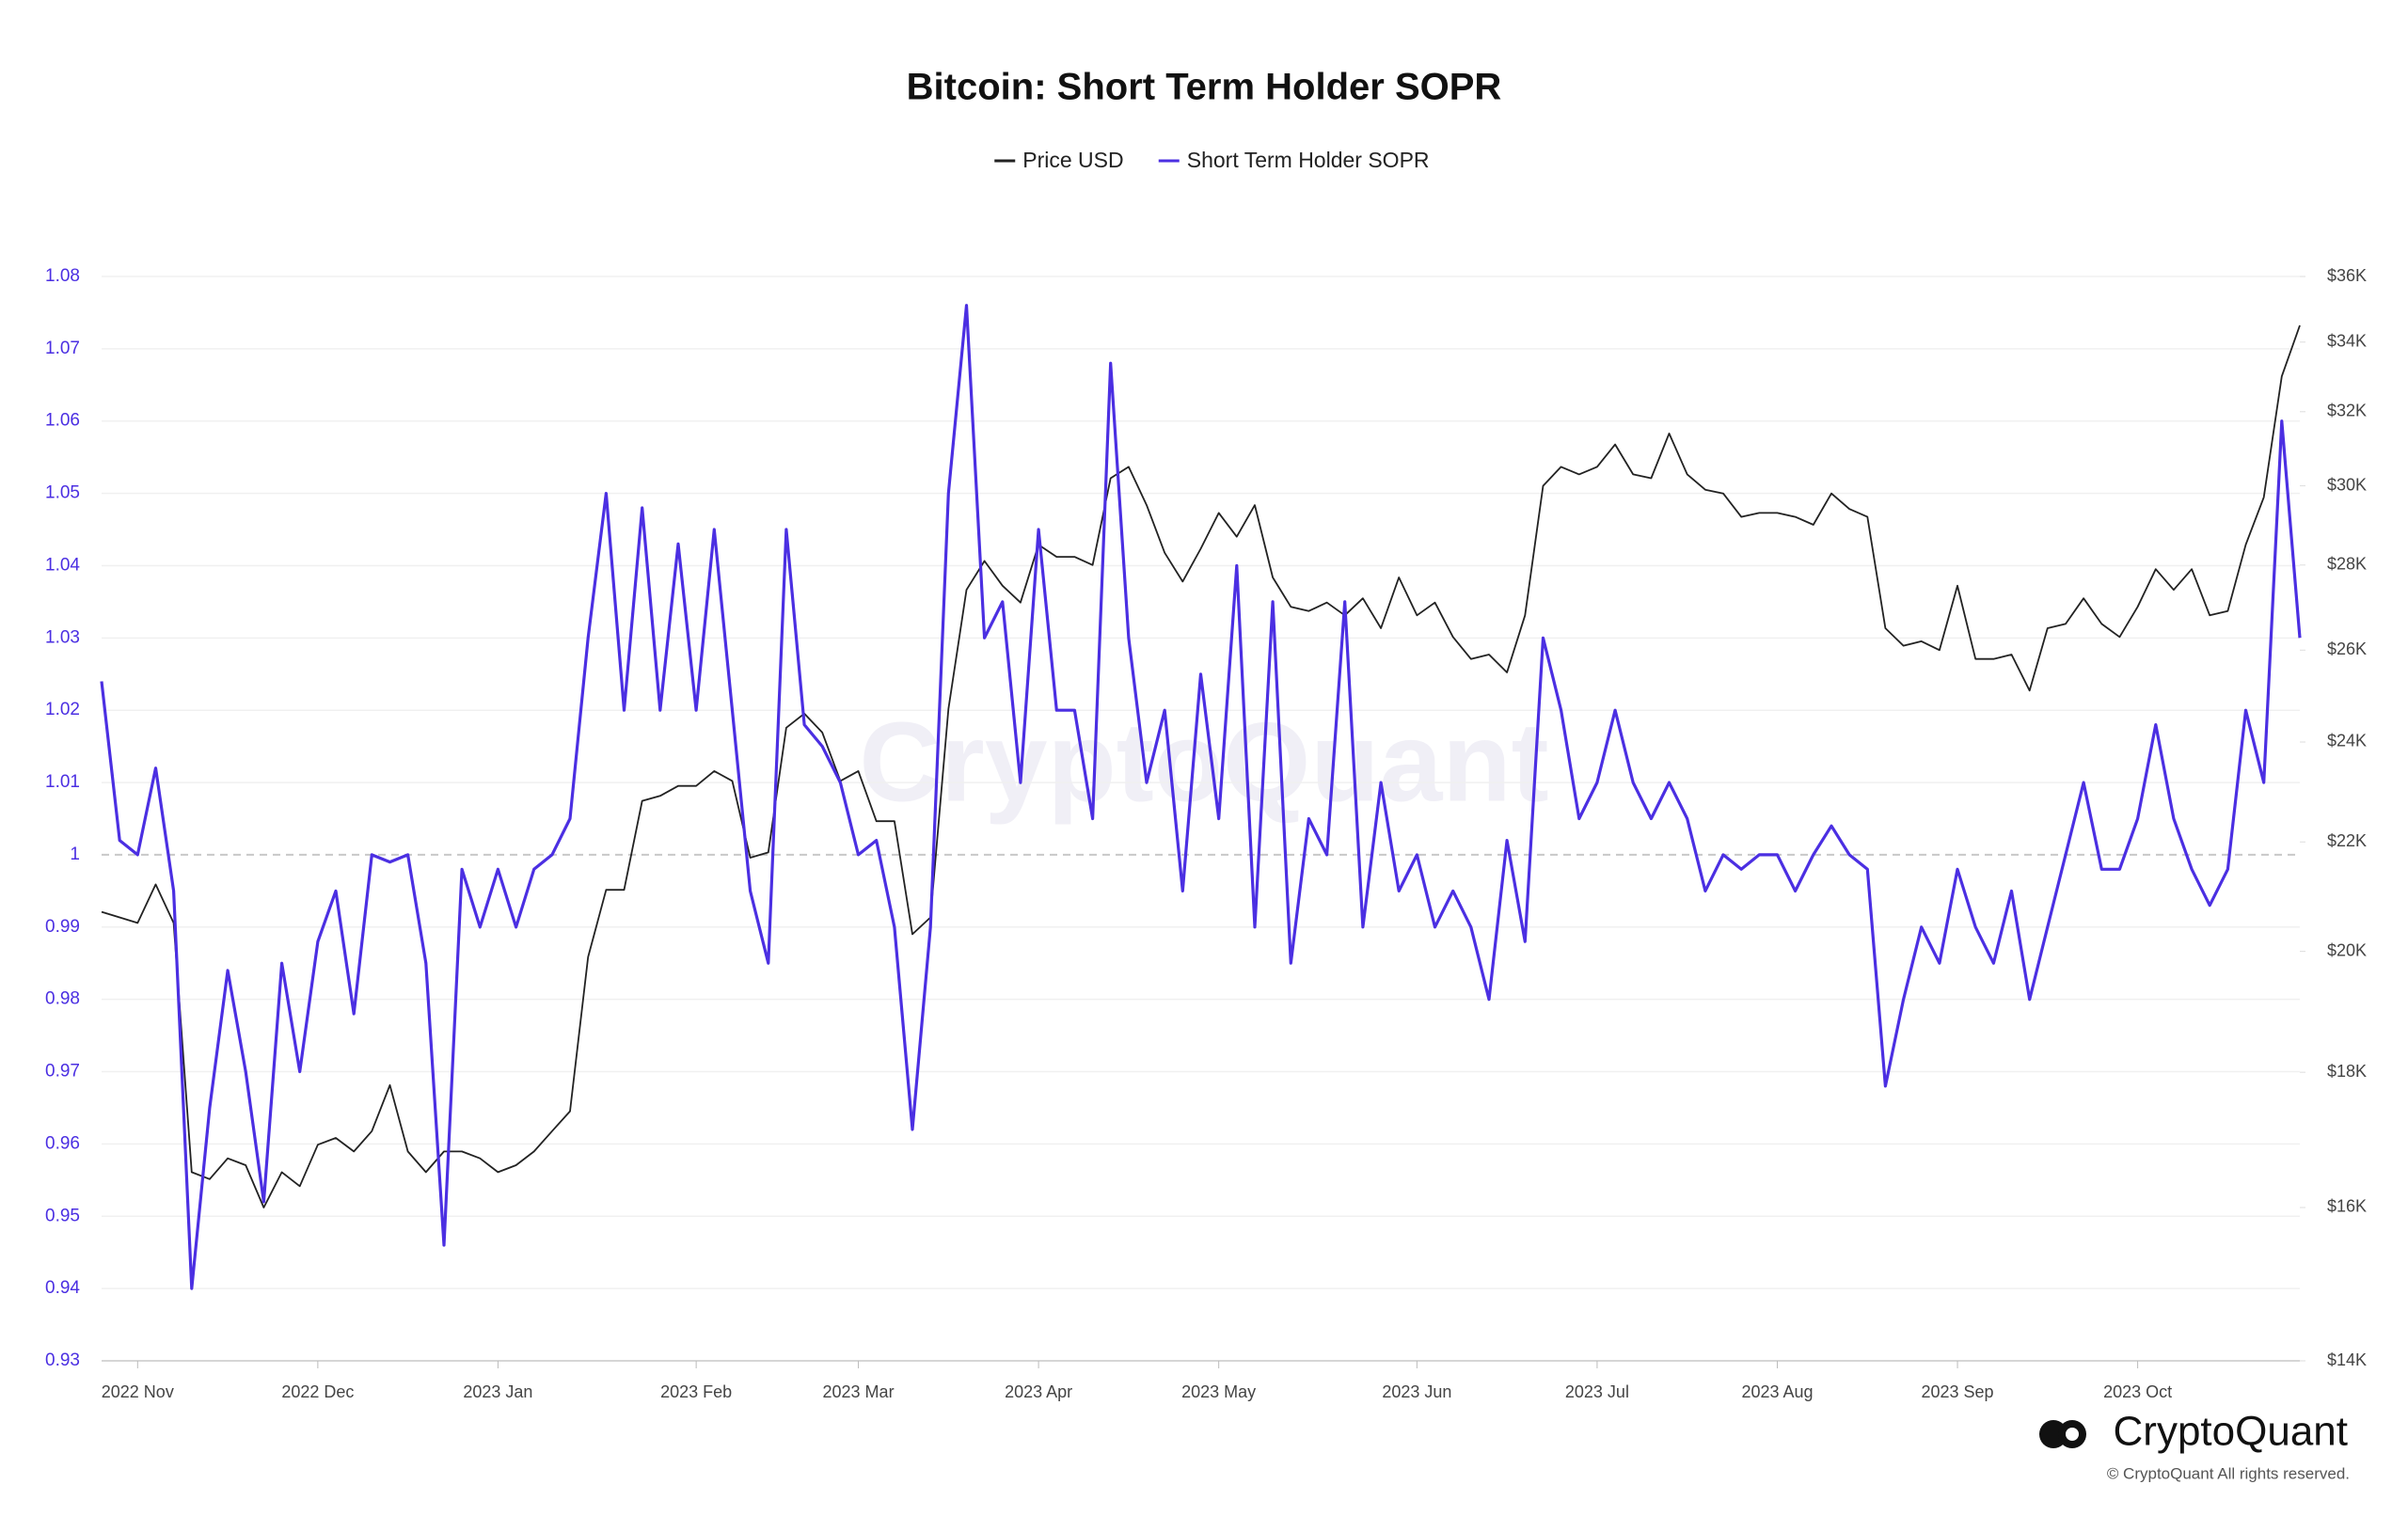  What do you see at coordinates (2063, 1434) in the screenshot?
I see `logo` at bounding box center [2063, 1434].